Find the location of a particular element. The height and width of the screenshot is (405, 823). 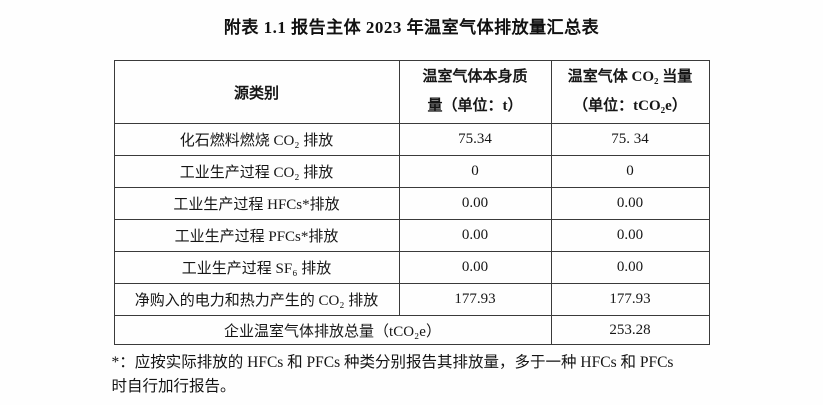

row-mass-value: 177.93 is located at coordinates (475, 299).